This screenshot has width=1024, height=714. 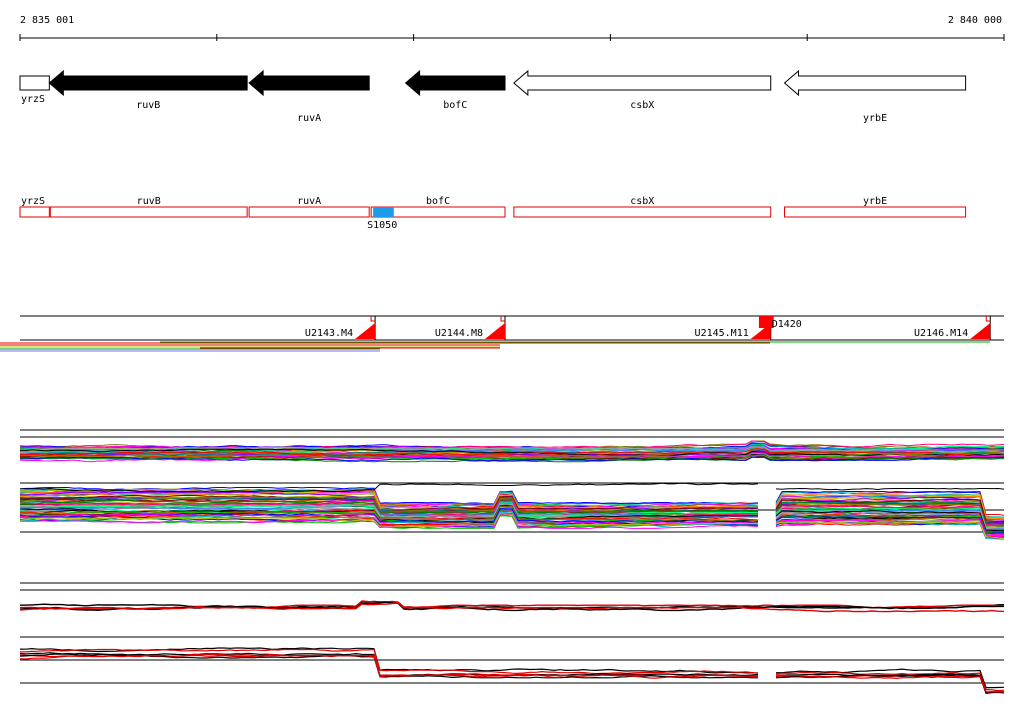 What do you see at coordinates (148, 83) in the screenshot?
I see `gene-arrow-ruvB` at bounding box center [148, 83].